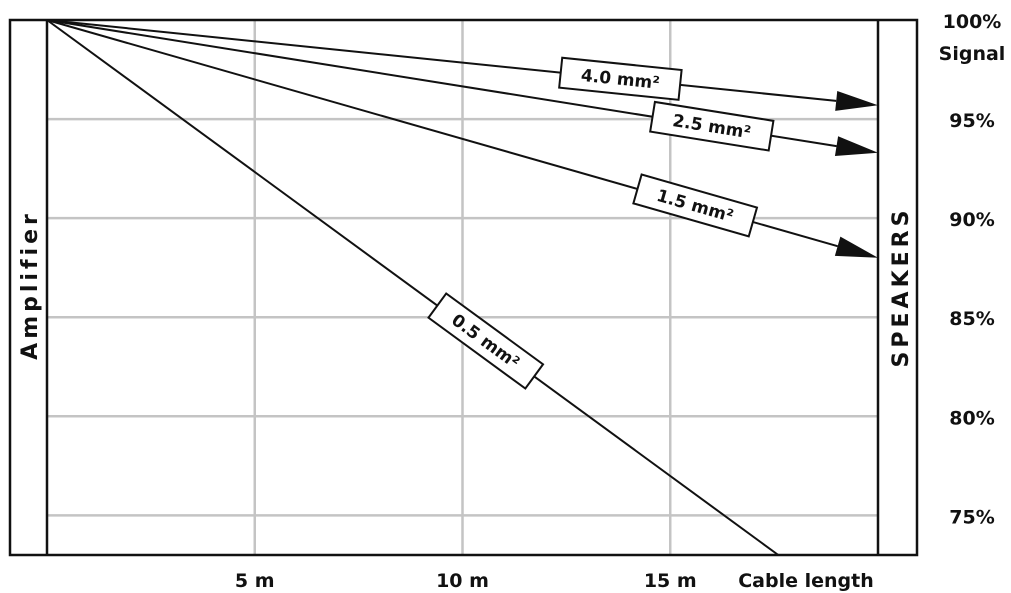 The image size is (1011, 593). What do you see at coordinates (971, 517) in the screenshot?
I see `y-tick-label: 75%` at bounding box center [971, 517].